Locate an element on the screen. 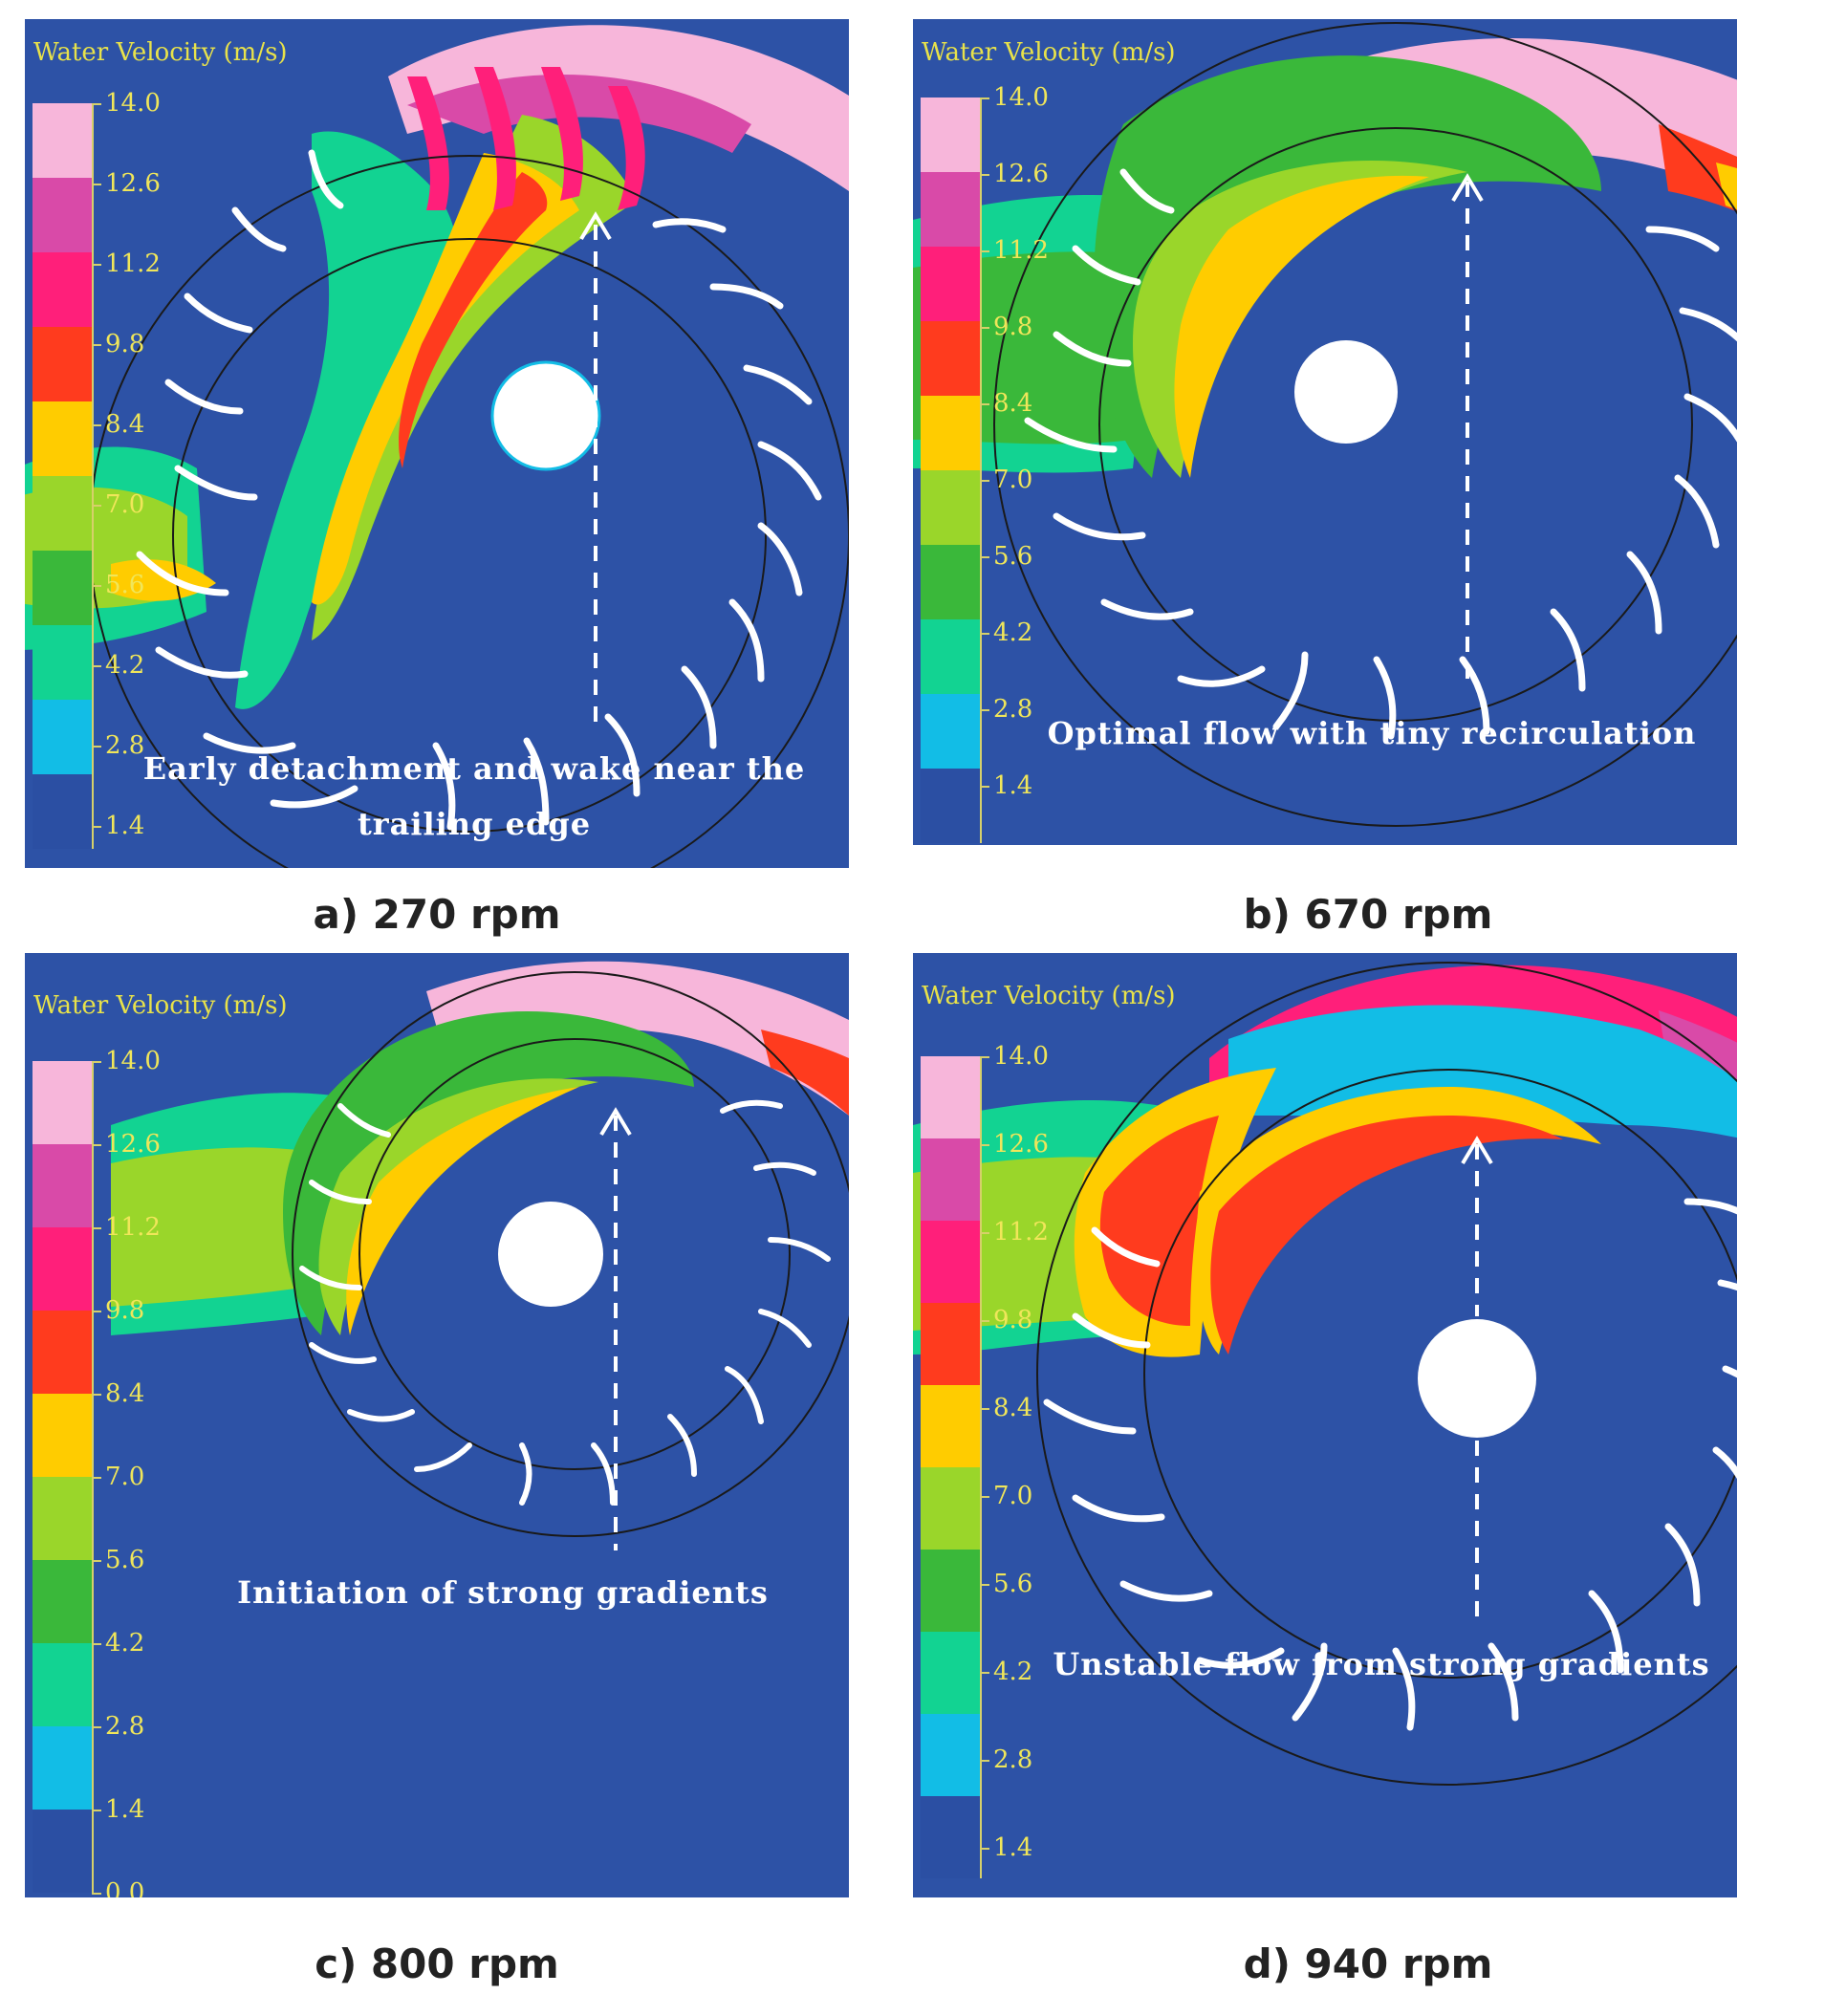  legend-tick-label: 0.0 is located at coordinates (125, 1887).